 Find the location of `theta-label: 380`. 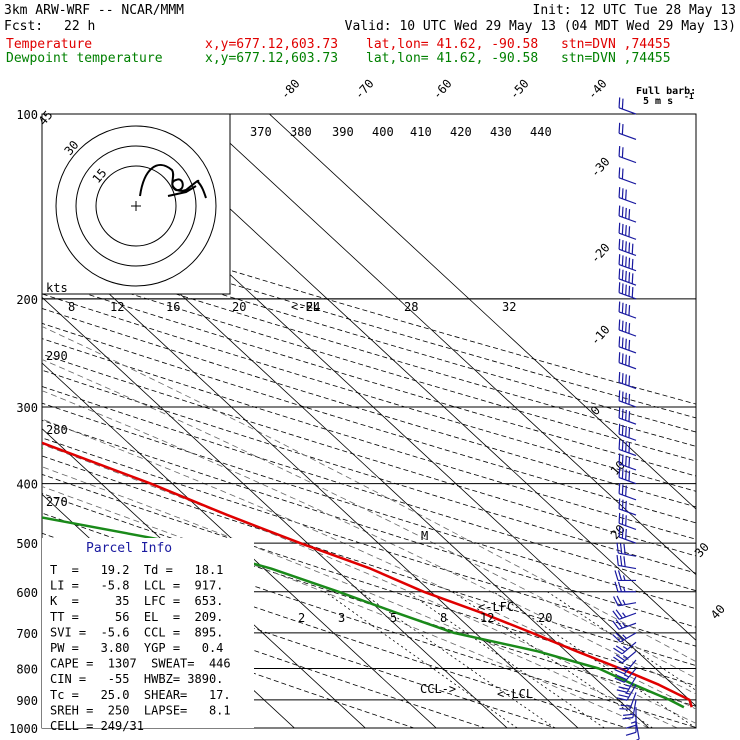

theta-label: 380 is located at coordinates (301, 132).